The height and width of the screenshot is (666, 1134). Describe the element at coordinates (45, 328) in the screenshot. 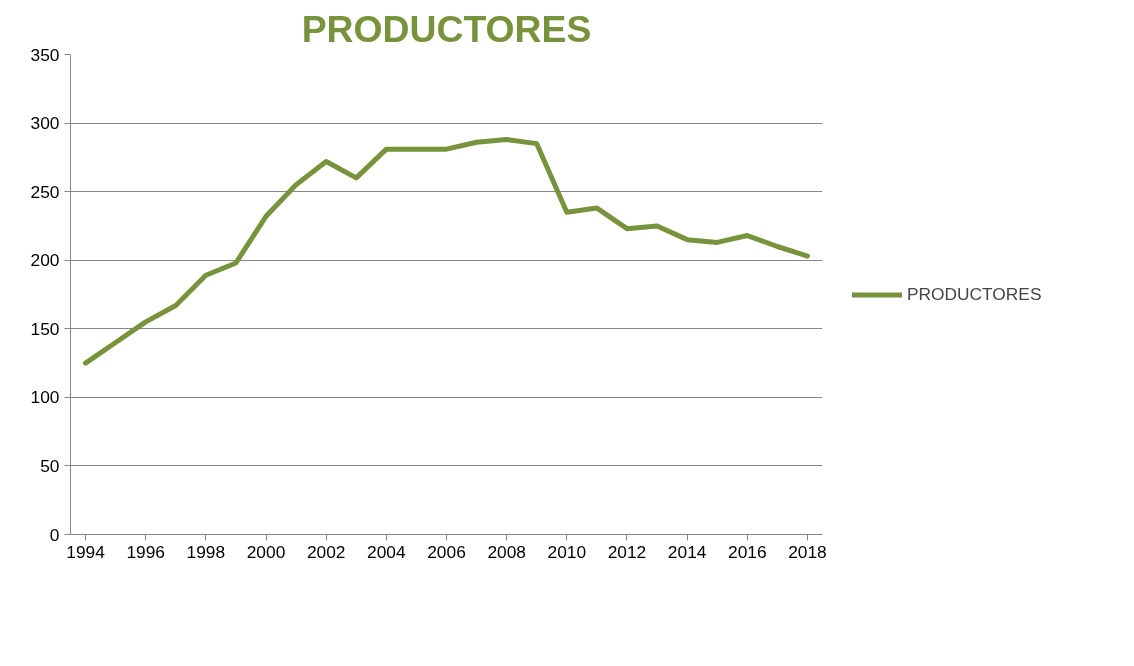

I see `y-tick-label: 150` at that location.